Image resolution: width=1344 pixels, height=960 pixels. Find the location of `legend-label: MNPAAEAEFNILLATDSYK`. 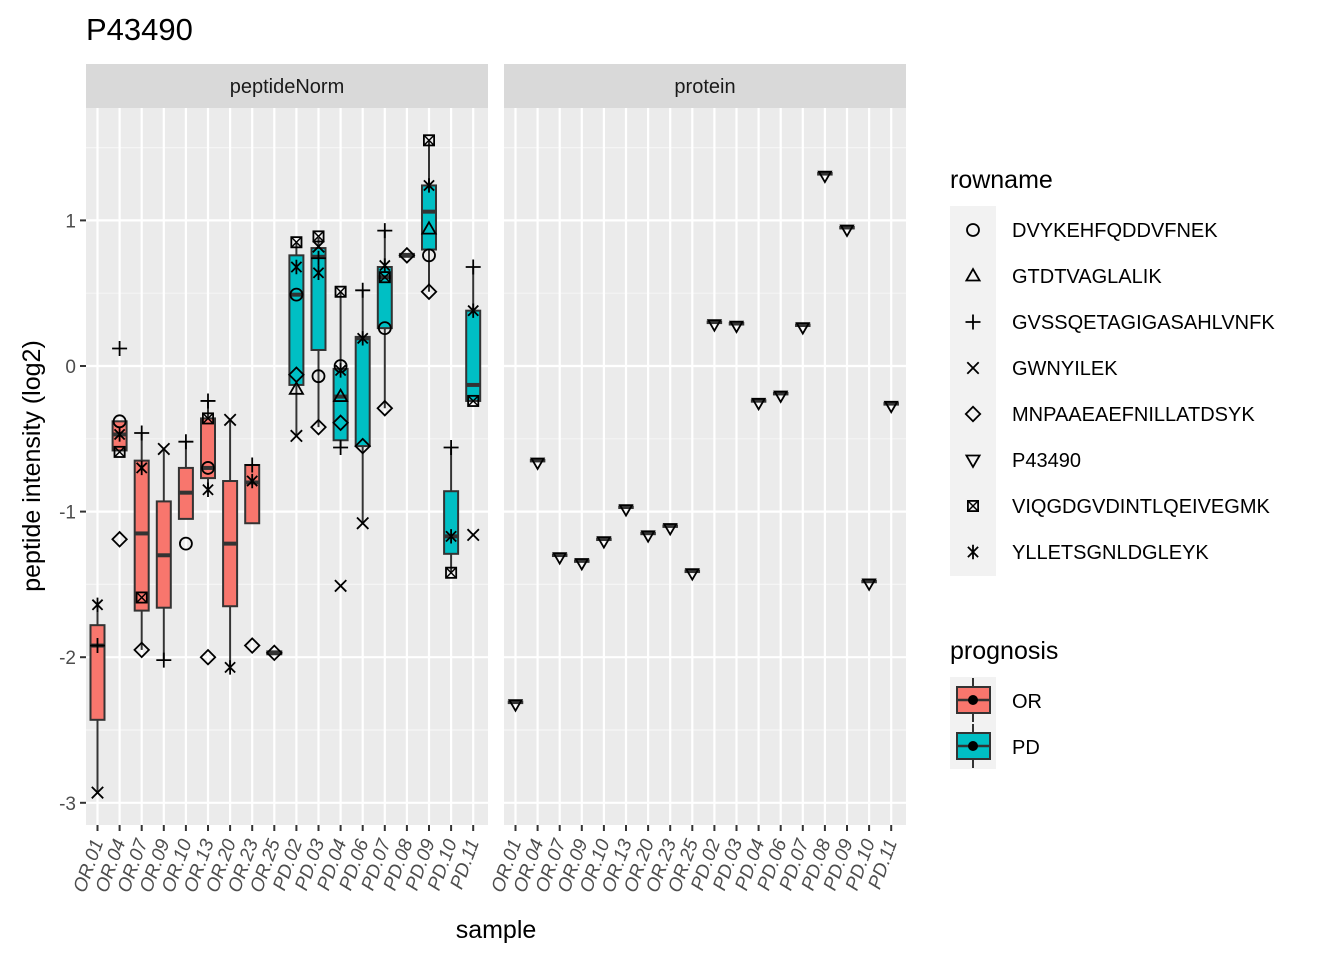

legend-label: MNPAAEAEFNILLATDSYK is located at coordinates (1133, 415).